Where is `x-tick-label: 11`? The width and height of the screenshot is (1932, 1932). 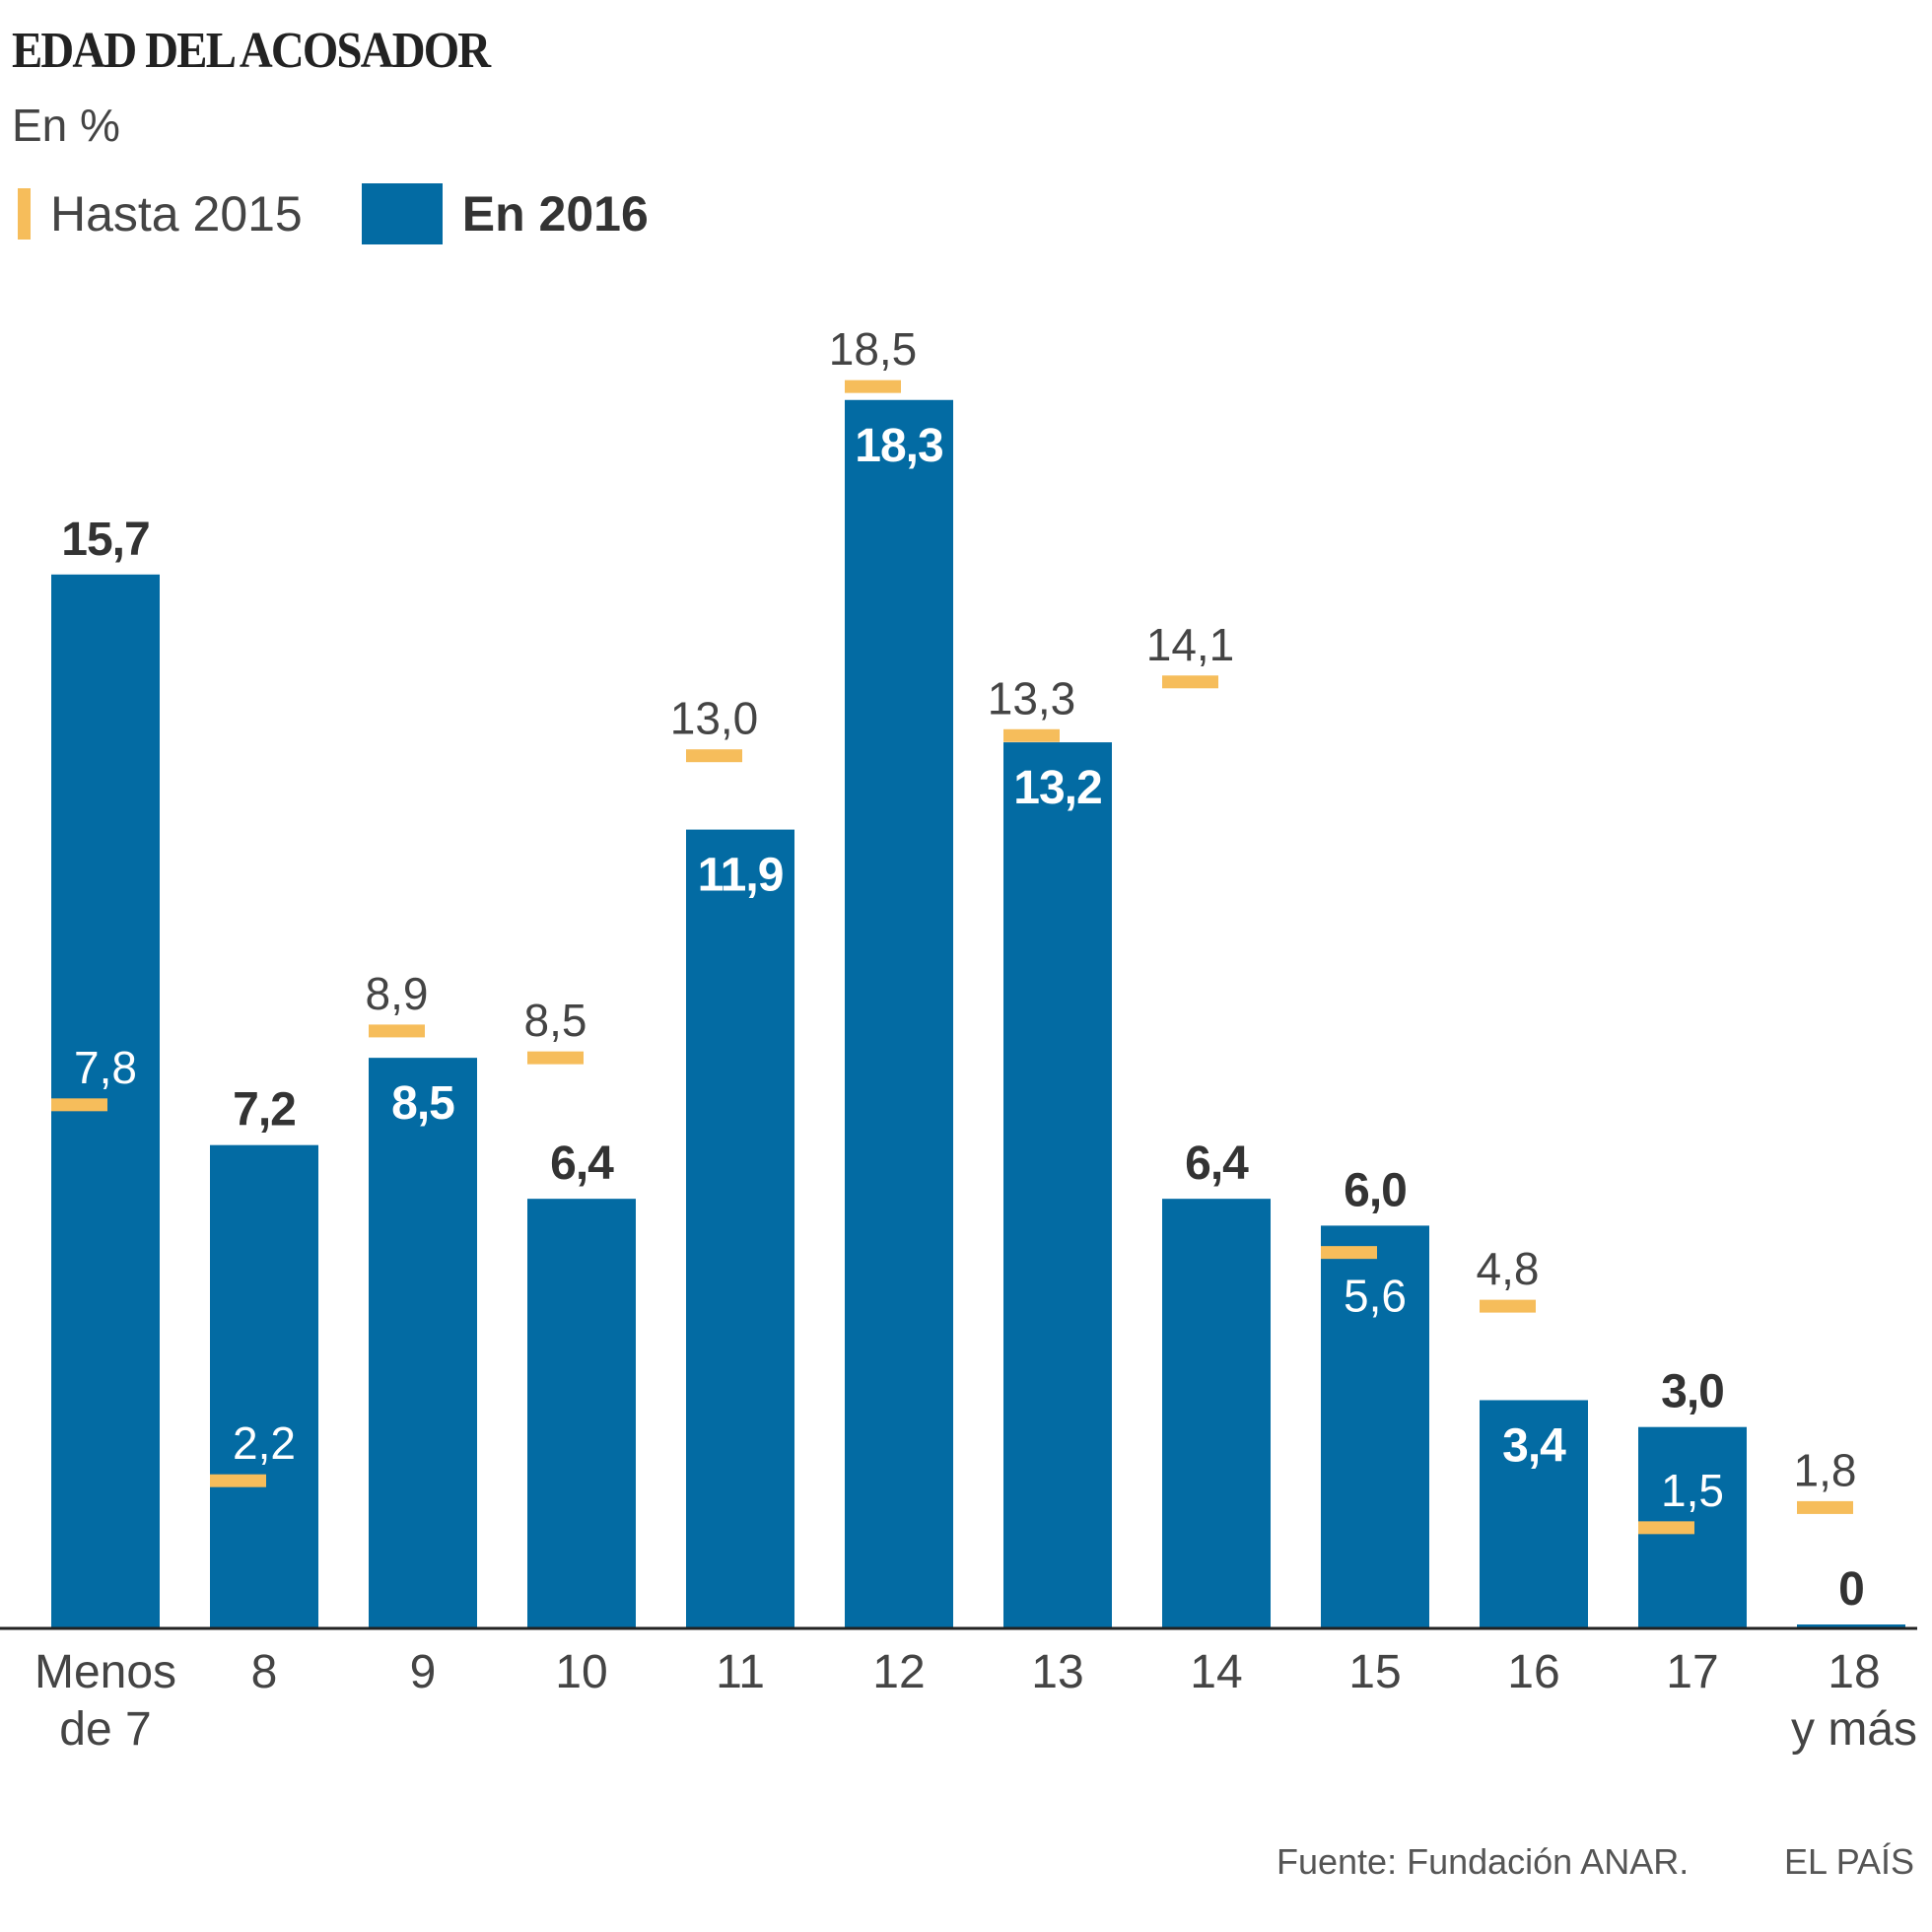 x-tick-label: 11 is located at coordinates (741, 1672).